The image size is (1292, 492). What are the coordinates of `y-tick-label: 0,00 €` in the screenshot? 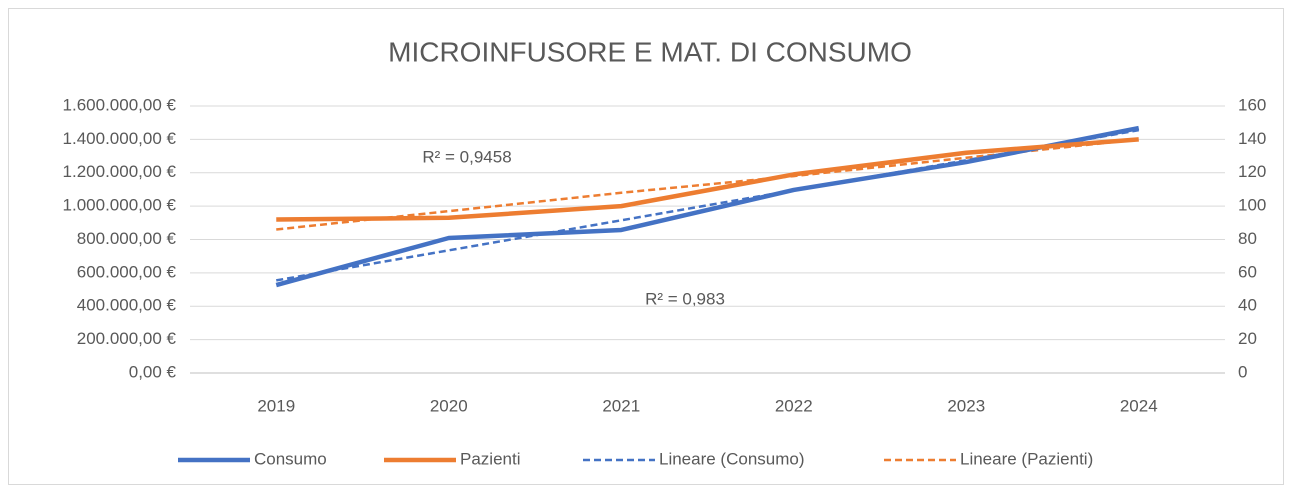 It's located at (153, 371).